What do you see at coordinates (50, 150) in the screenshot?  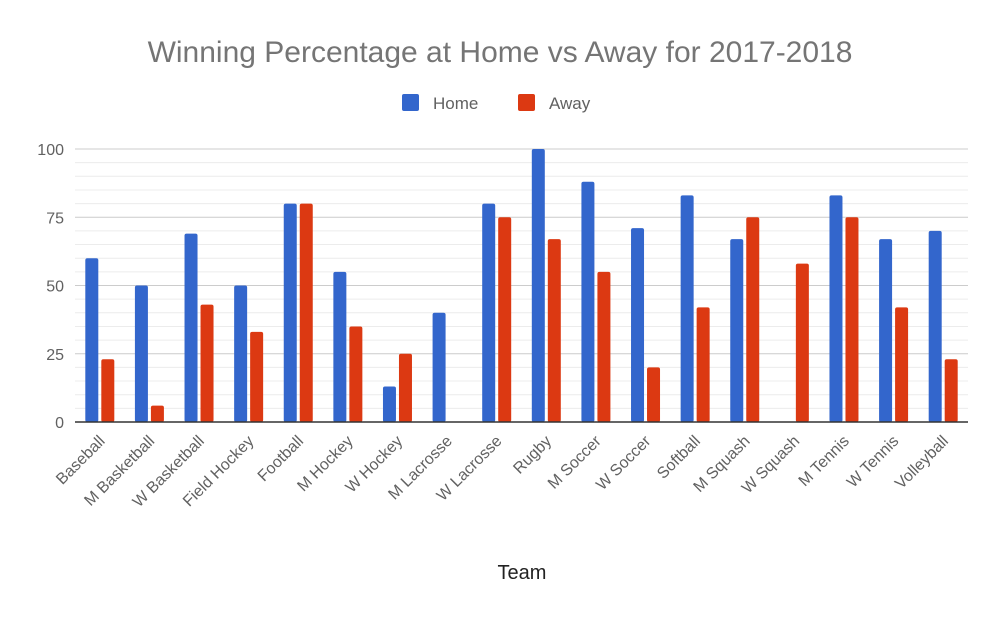 I see `y-tick-label: 100` at bounding box center [50, 150].